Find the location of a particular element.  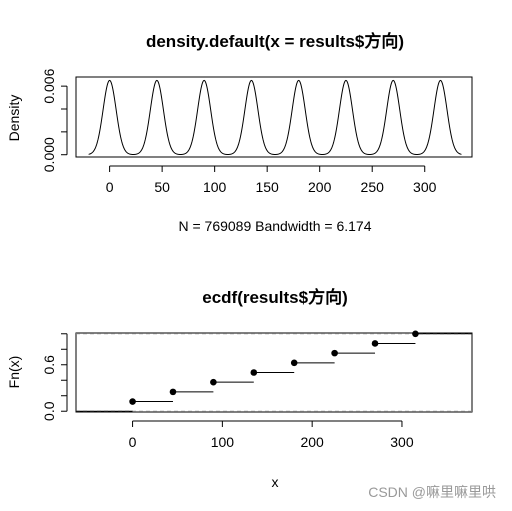

ecdf-x-tick-label: 300 is located at coordinates (402, 442).